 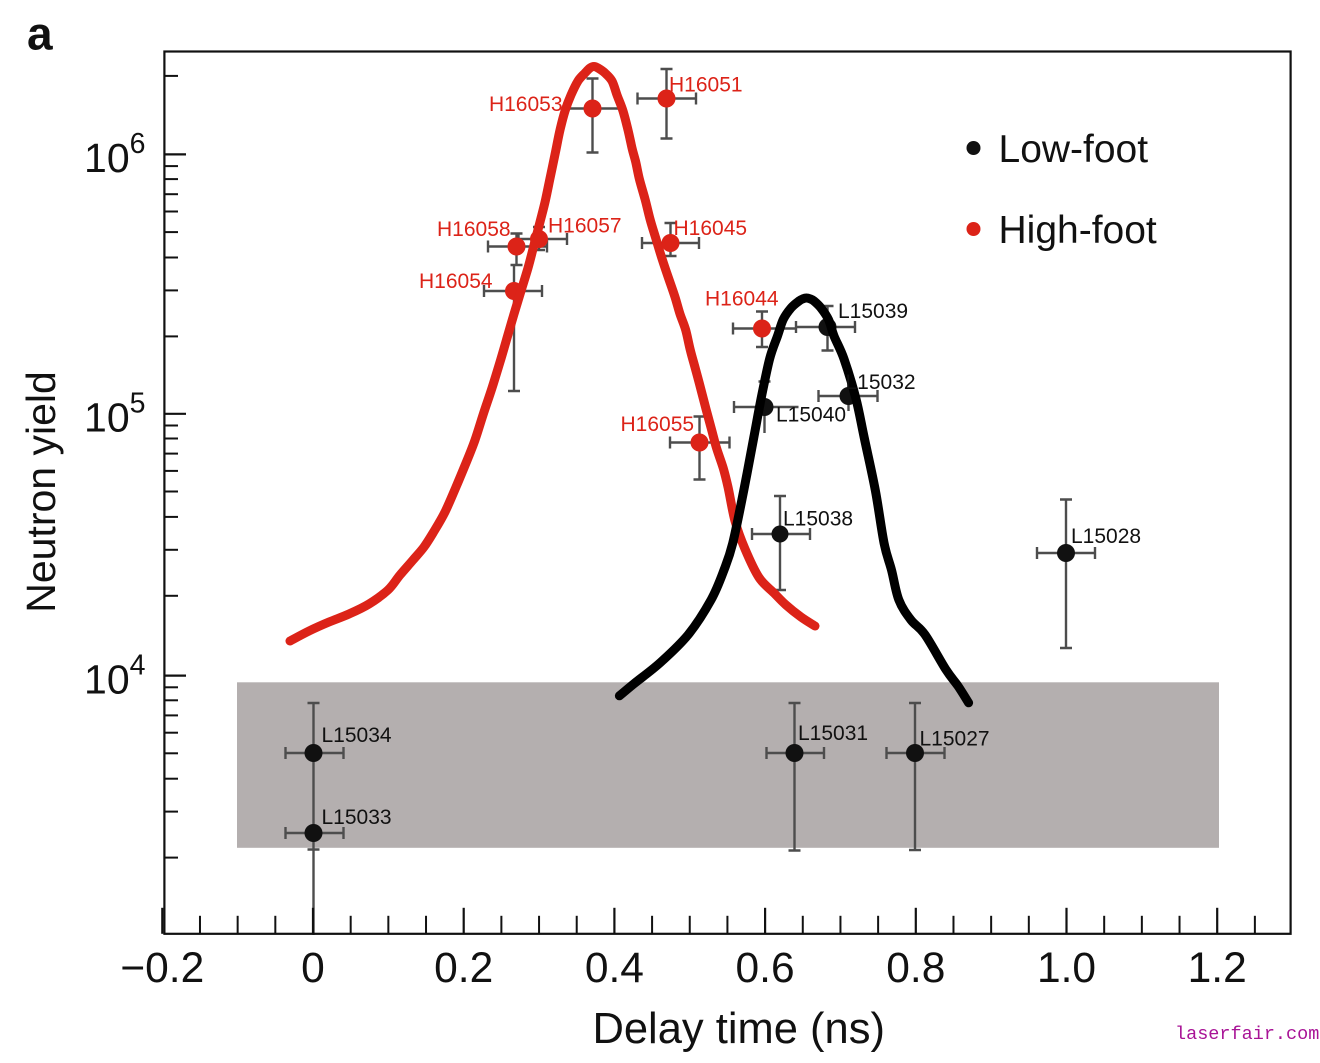 I want to click on svg-text: L15031, so click(x=833, y=733).